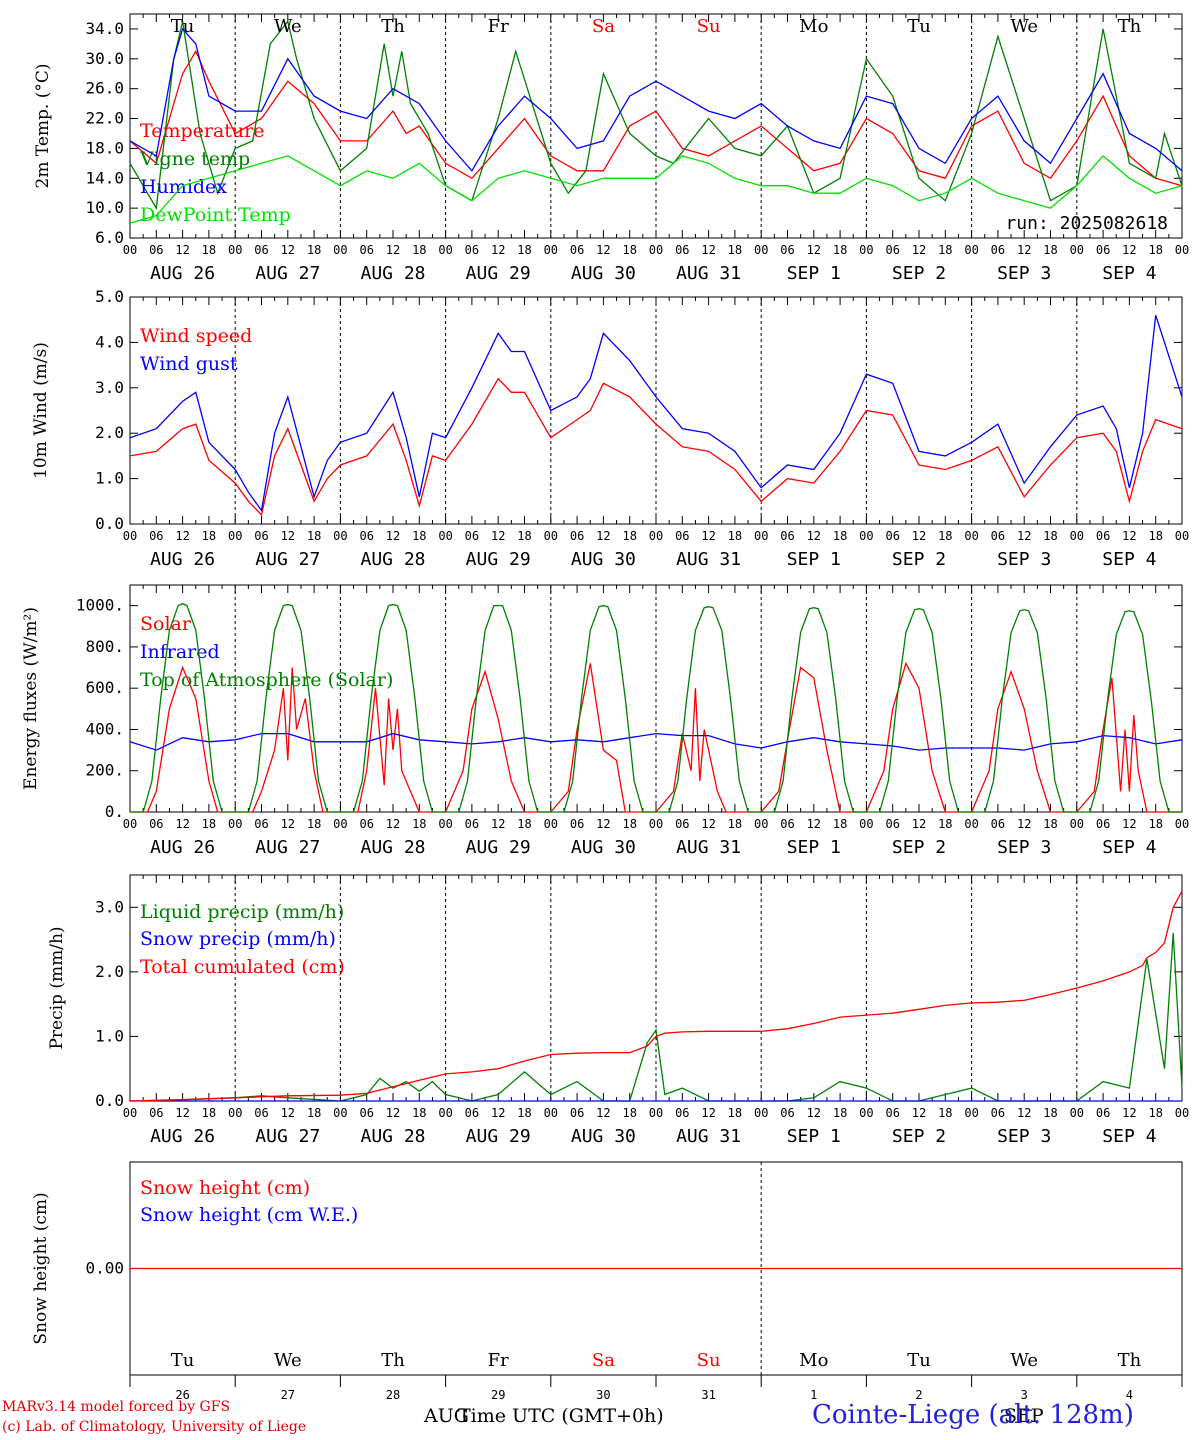 The height and width of the screenshot is (1440, 1194). I want to click on y-tick-label: 1000., so click(100, 605).